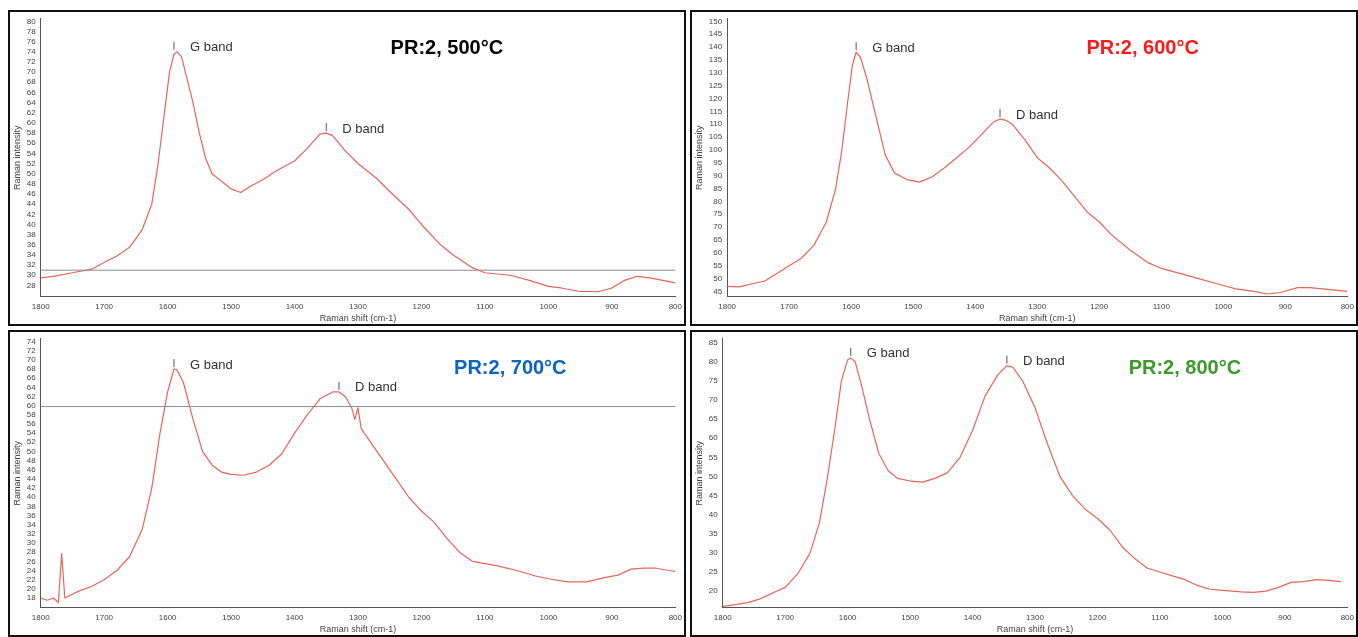 The width and height of the screenshot is (1358, 637). What do you see at coordinates (913, 306) in the screenshot?
I see `x-tick-label: 1500` at bounding box center [913, 306].